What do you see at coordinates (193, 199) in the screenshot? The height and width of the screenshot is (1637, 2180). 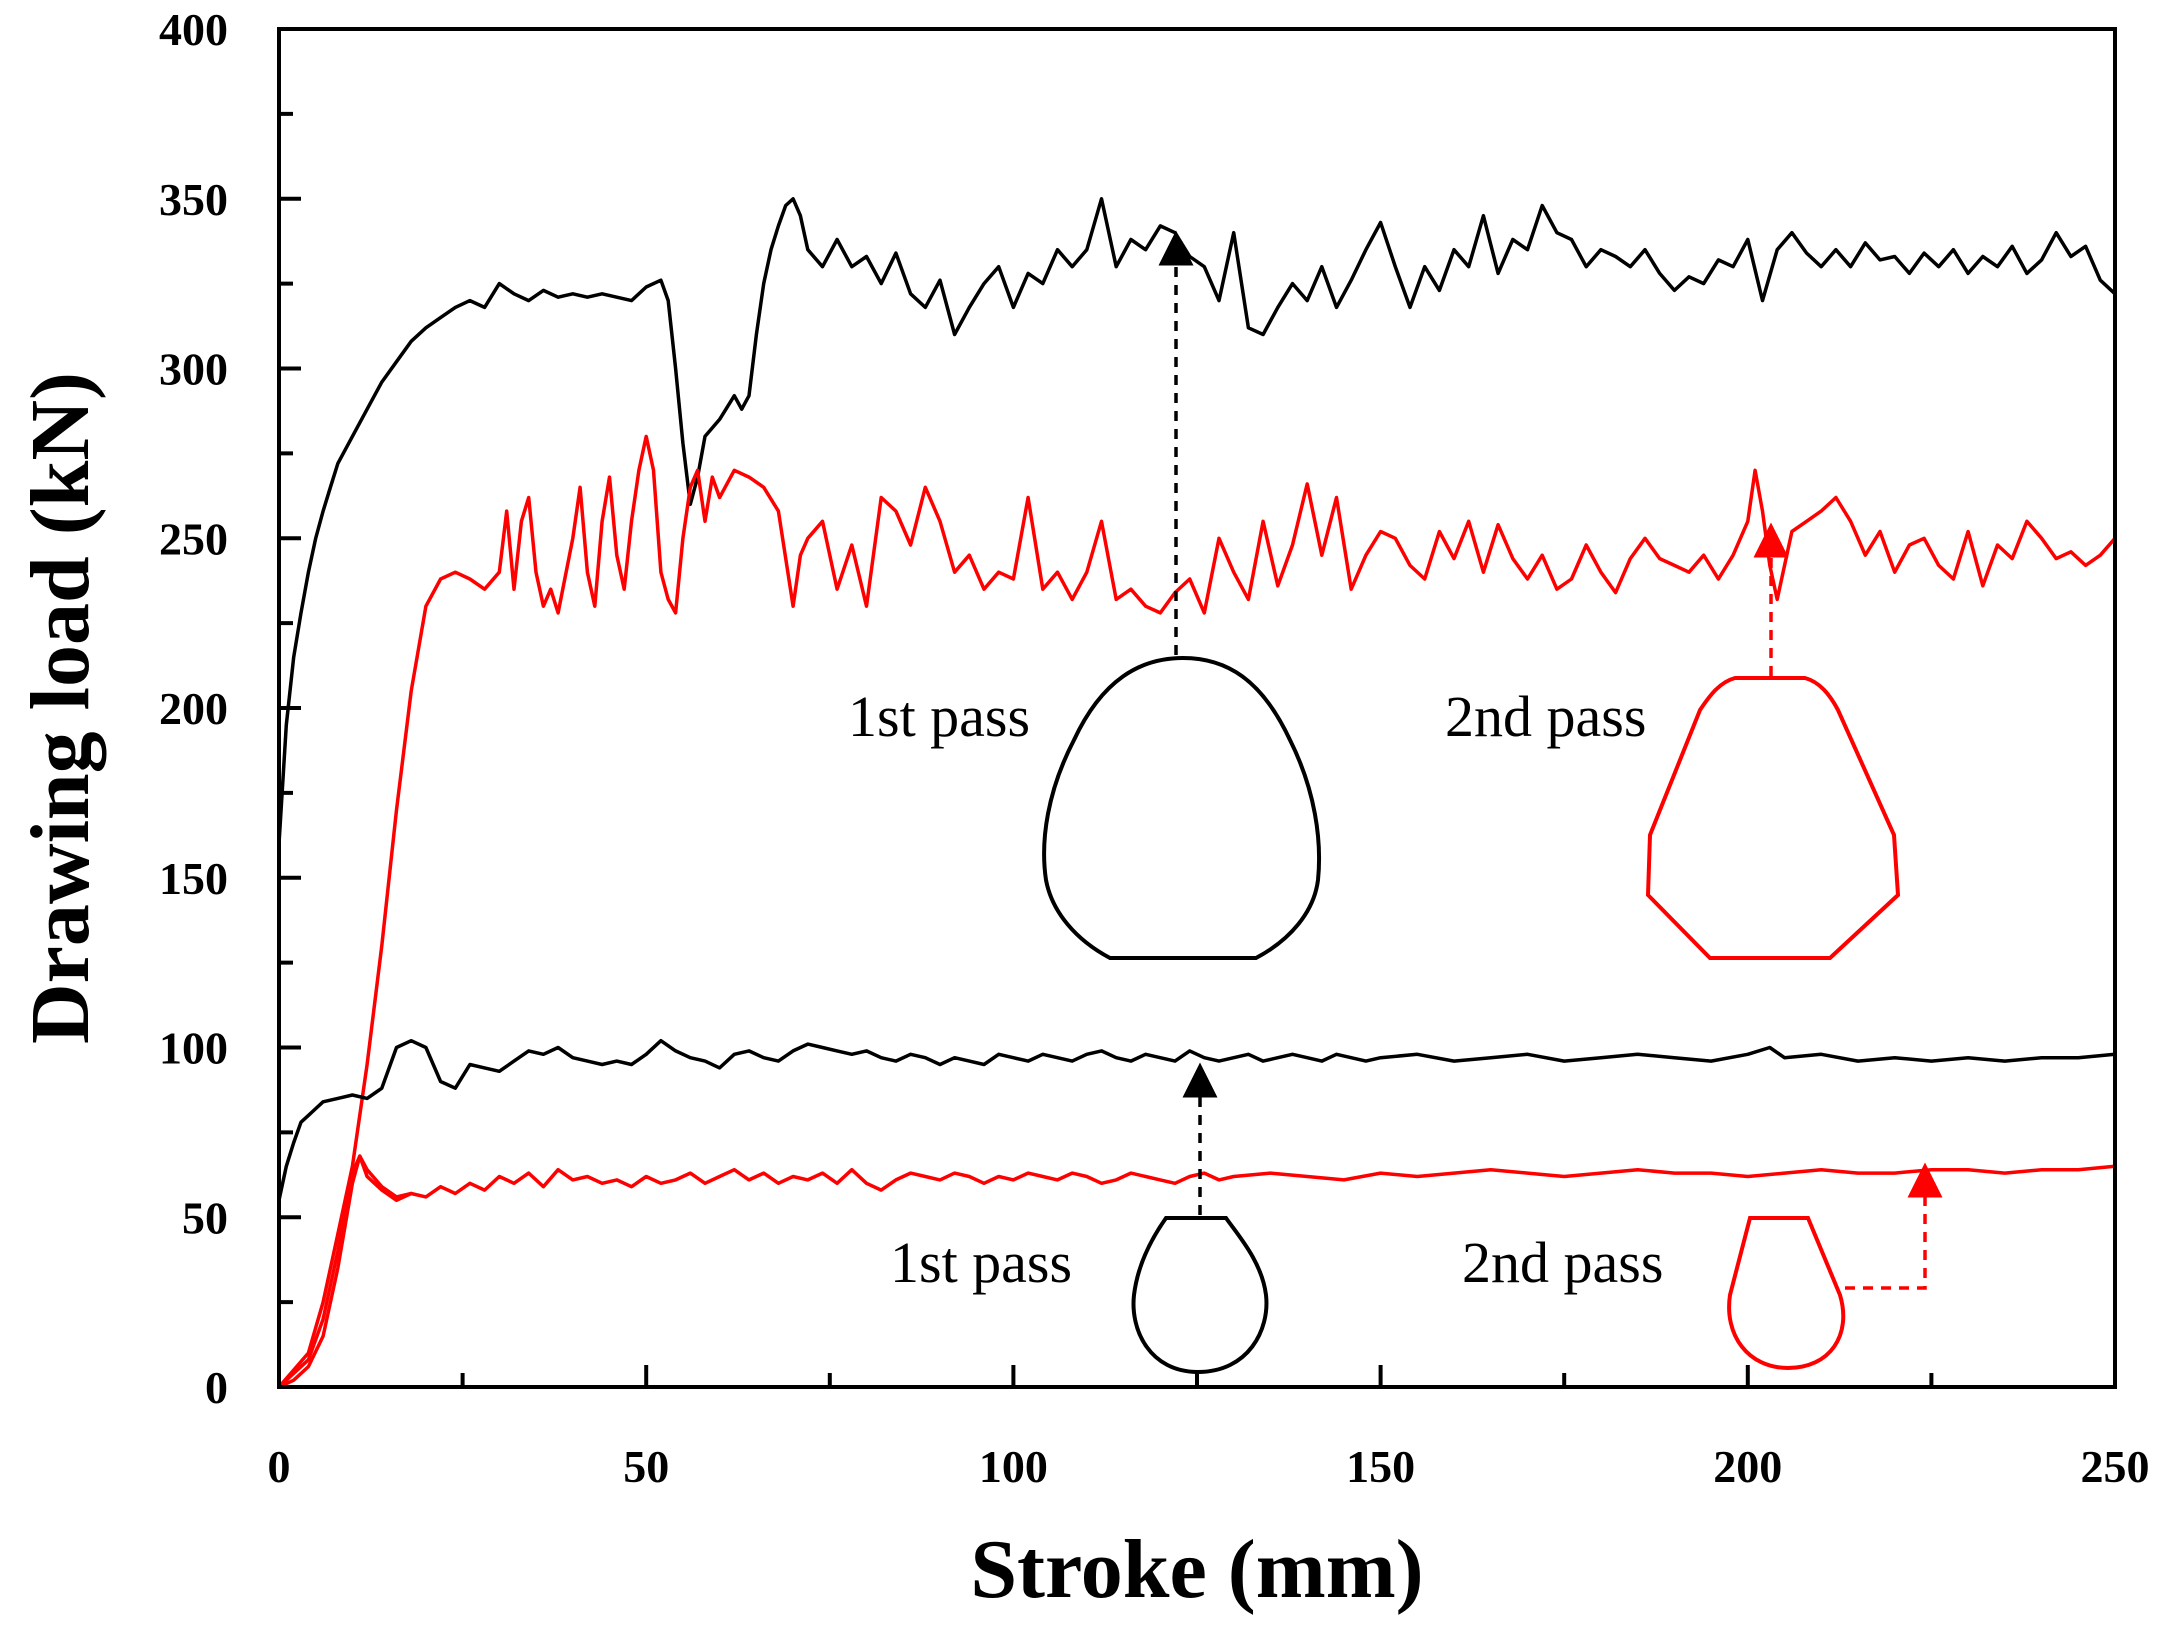 I see `y-tick-label-350: 350` at bounding box center [193, 199].